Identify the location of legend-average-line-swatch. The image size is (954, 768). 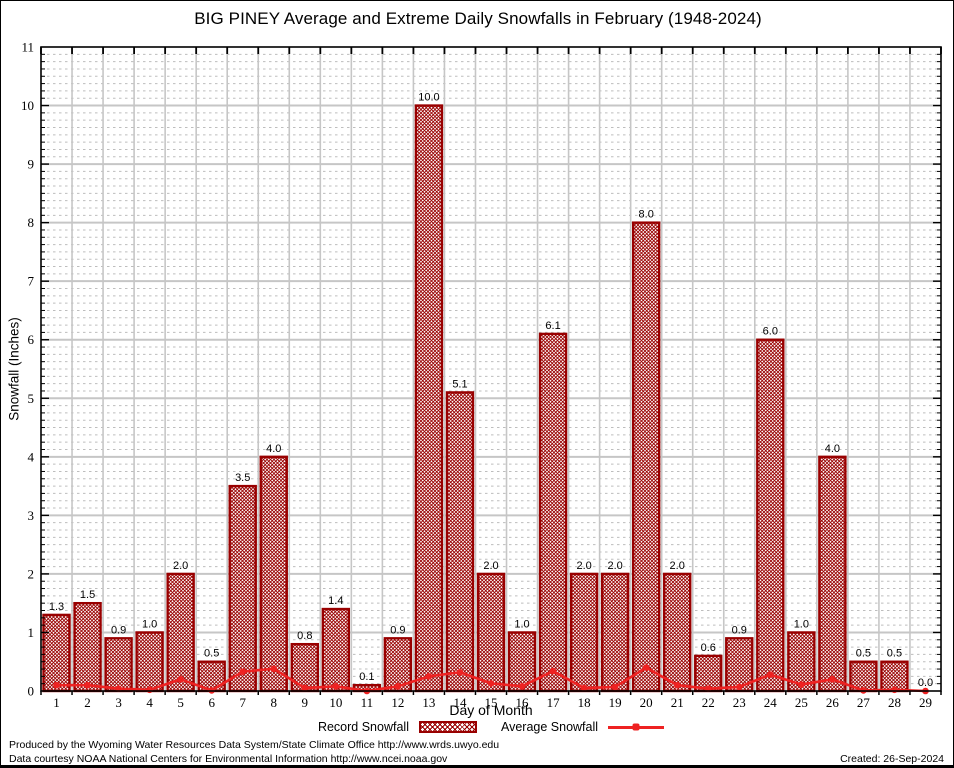
(636, 727).